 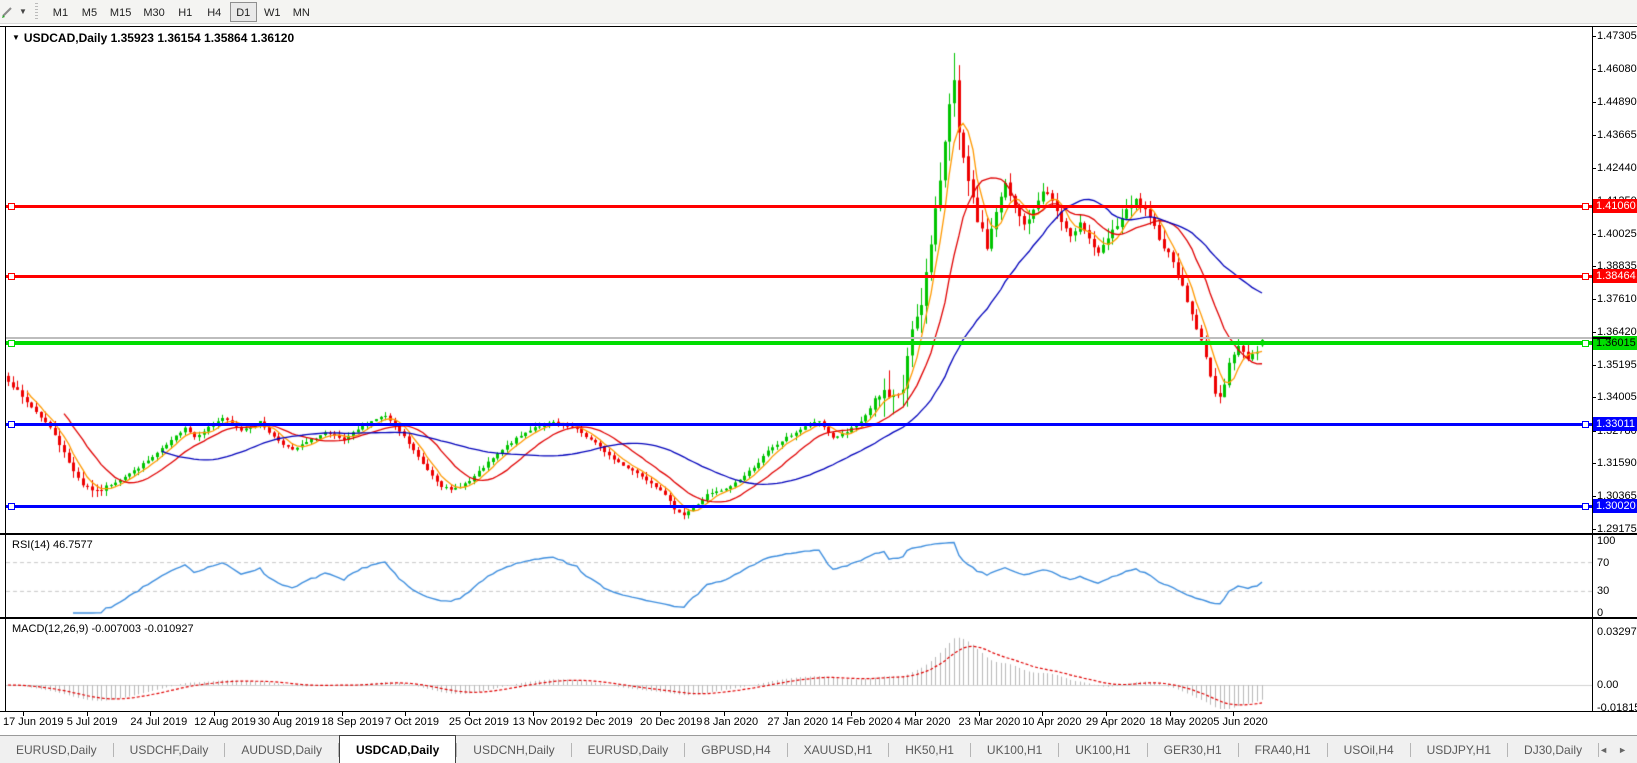 I want to click on horizontal-line-1.38464, so click(x=799, y=276).